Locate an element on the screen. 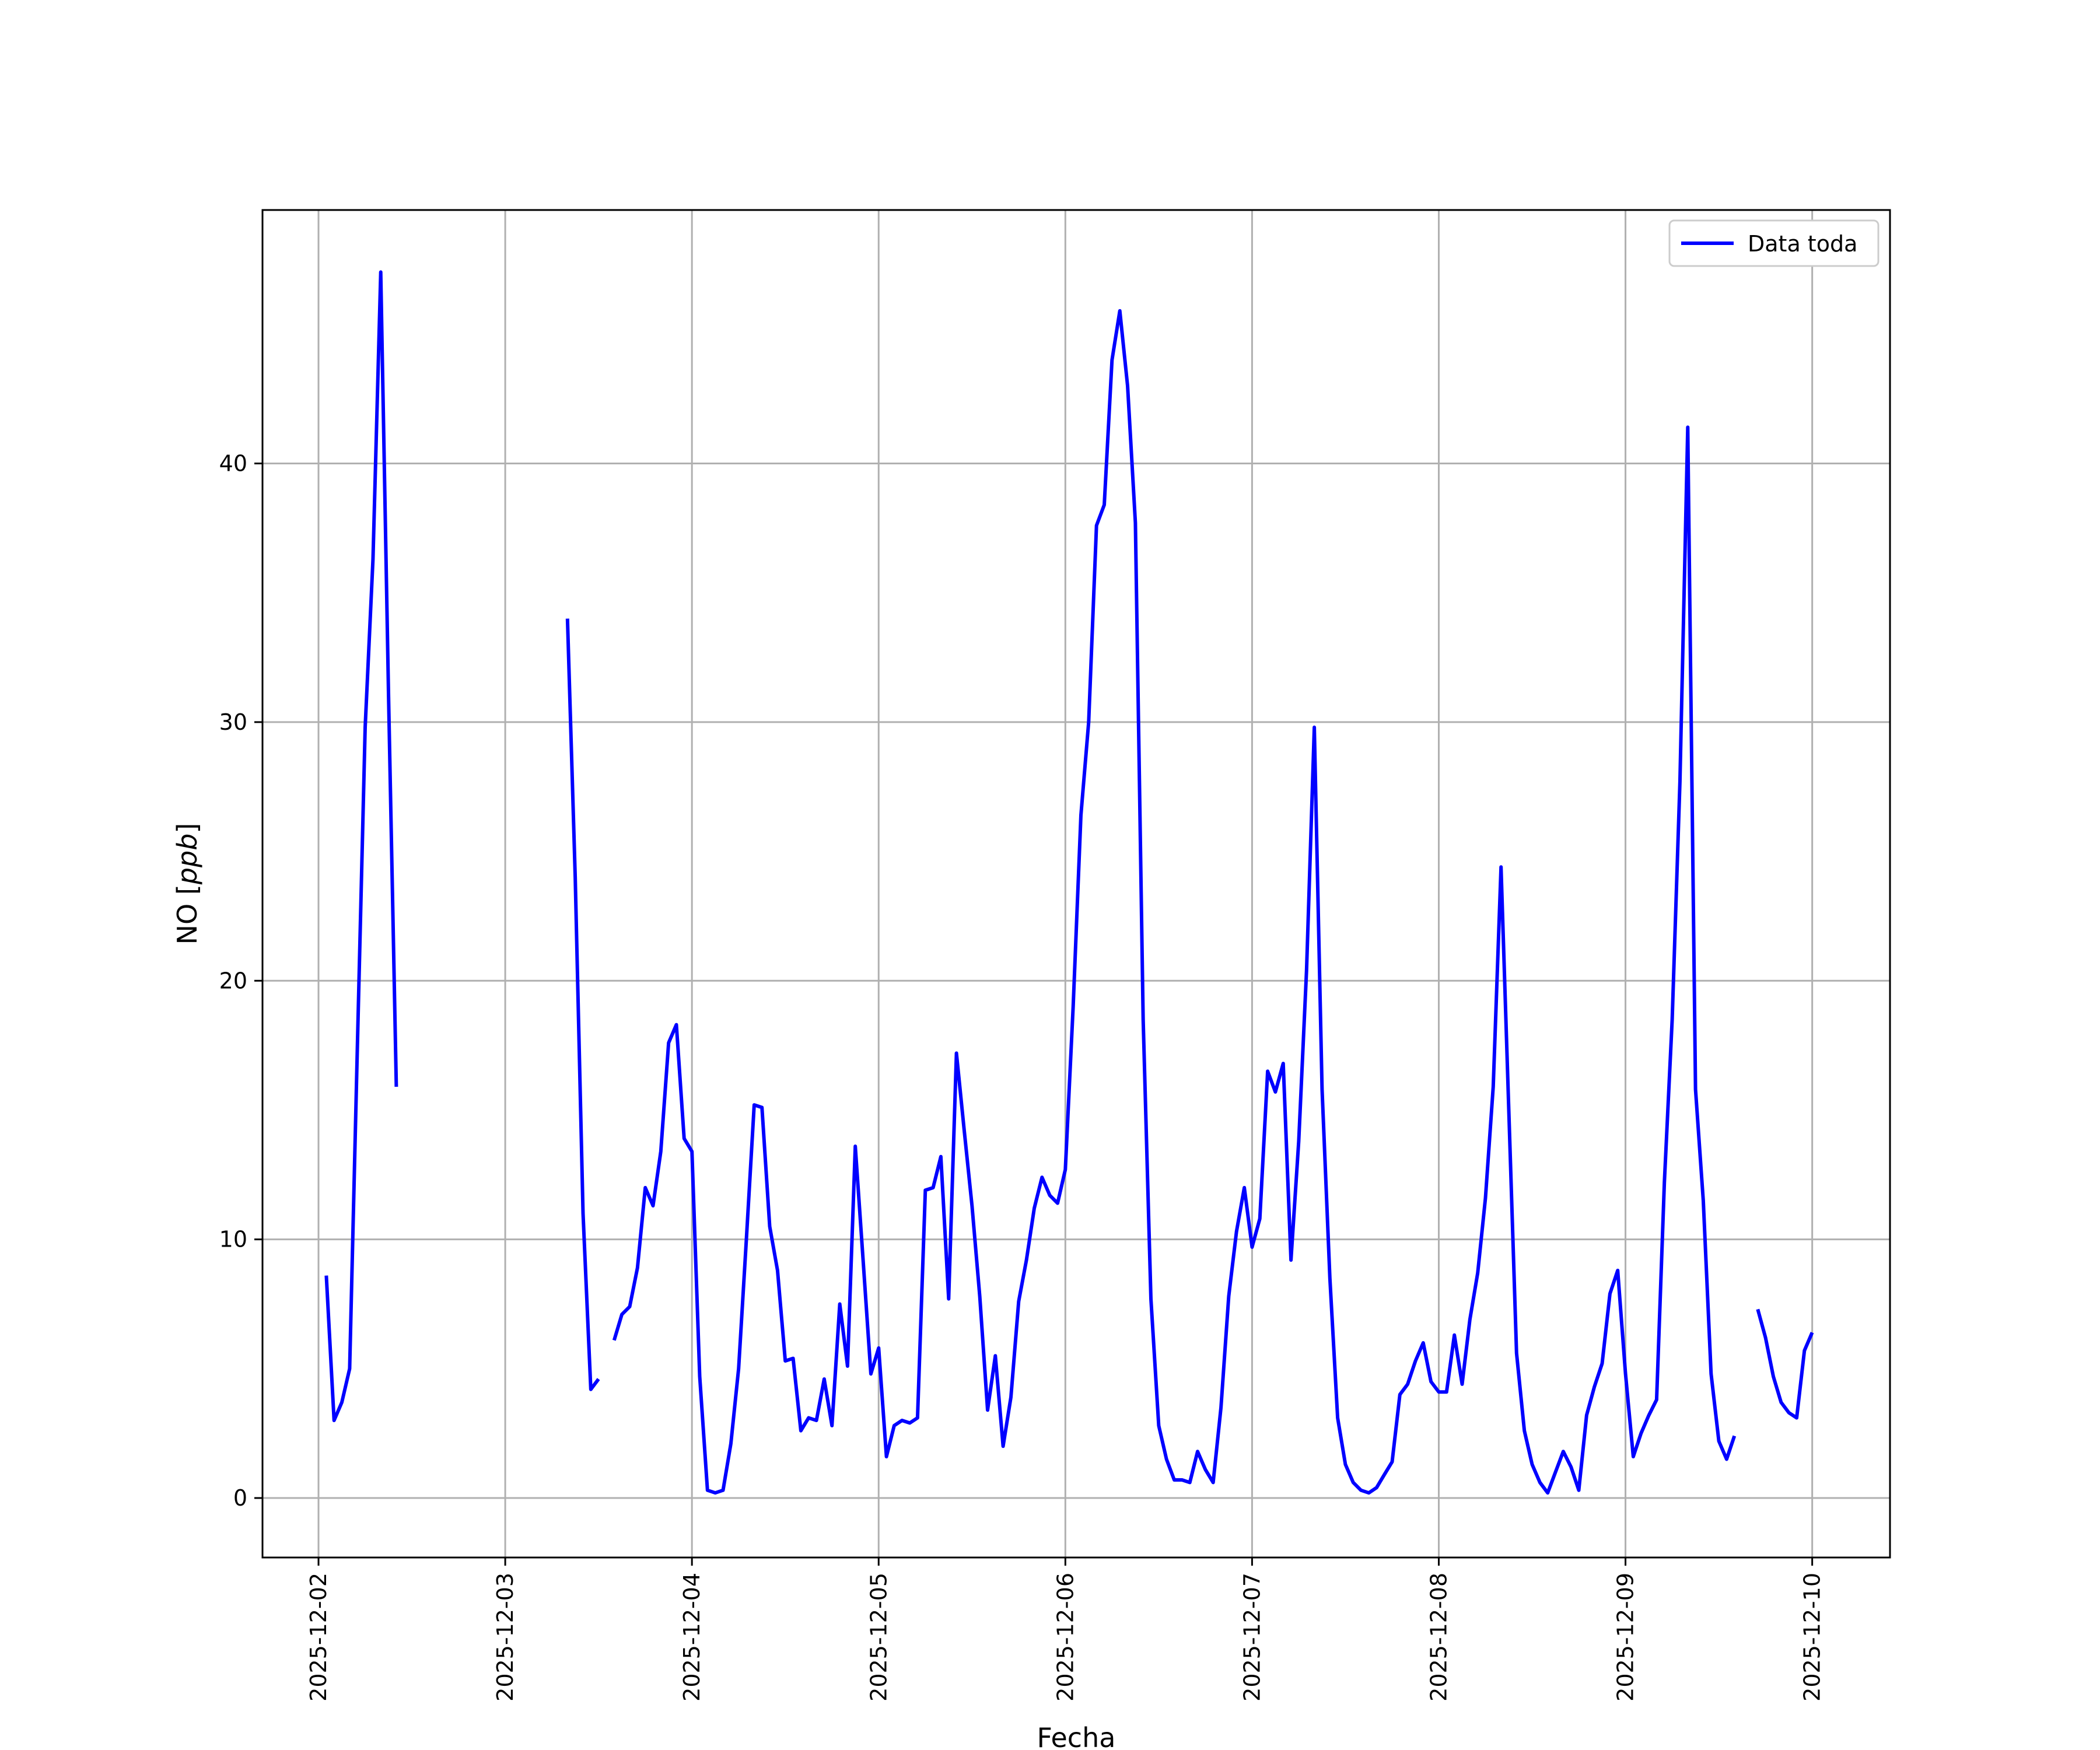 Image resolution: width=2100 pixels, height=1750 pixels. x-tick-label: 2025-12-05 is located at coordinates (878, 1637).